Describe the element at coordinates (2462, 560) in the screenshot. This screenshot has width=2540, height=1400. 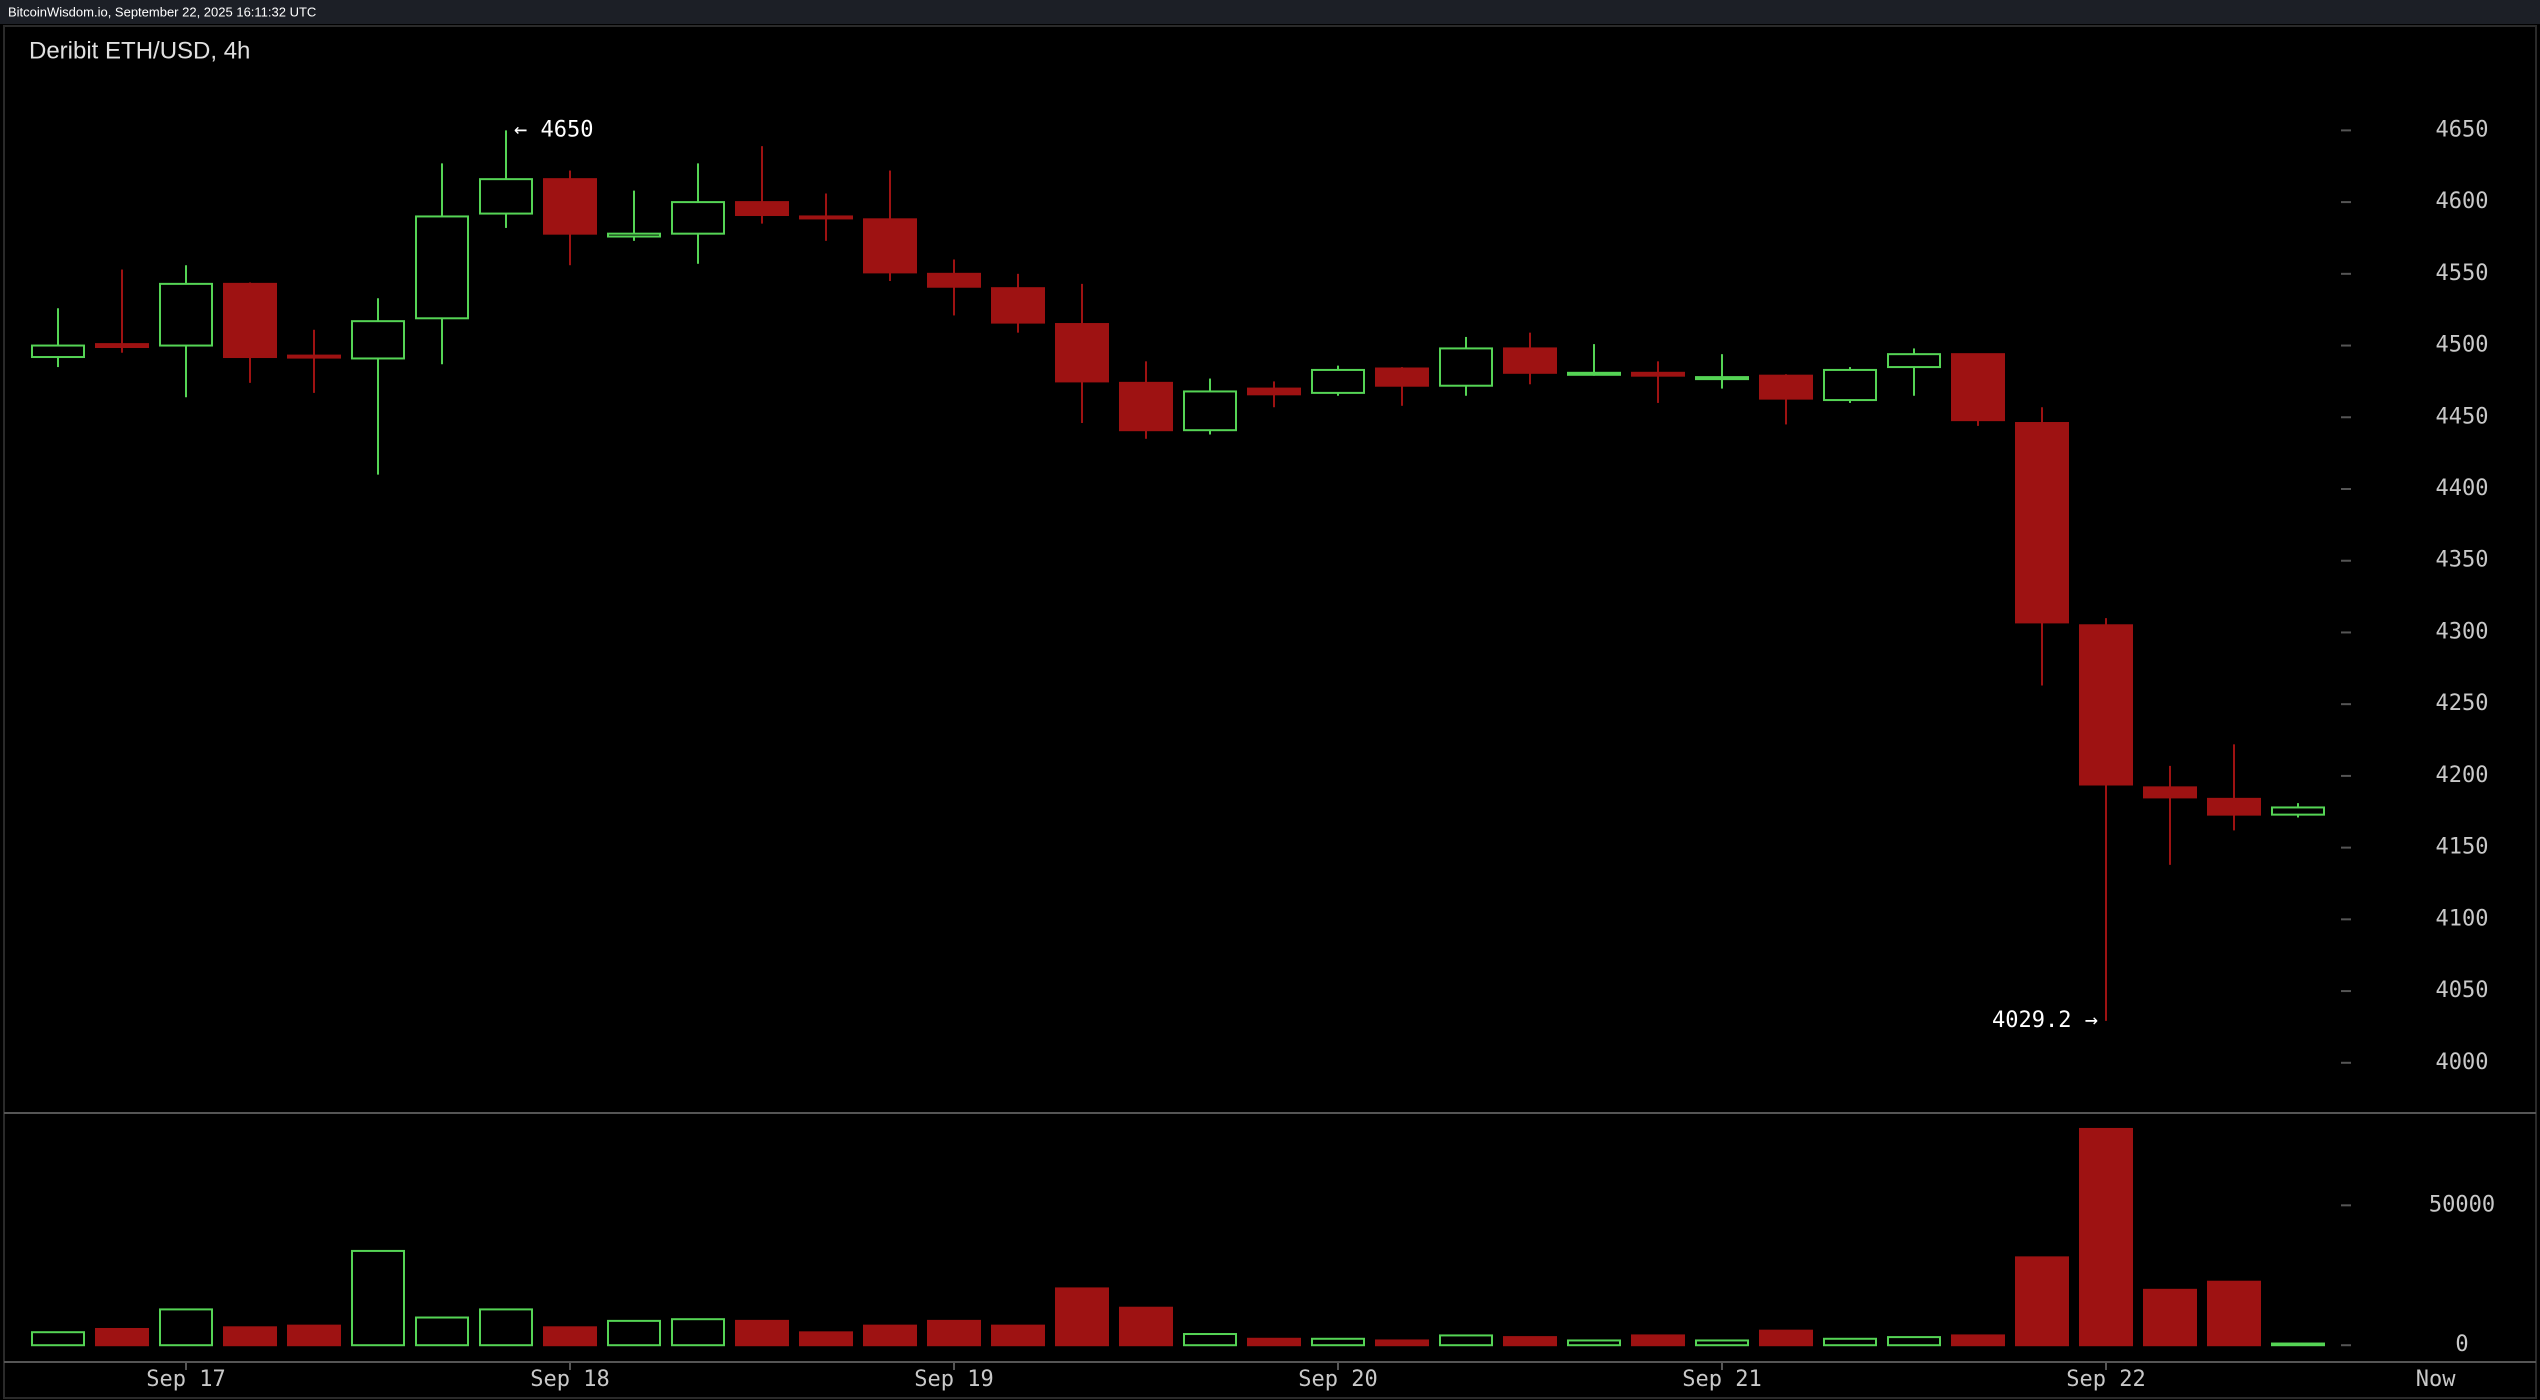
I see `y-tick-label: 4350` at that location.